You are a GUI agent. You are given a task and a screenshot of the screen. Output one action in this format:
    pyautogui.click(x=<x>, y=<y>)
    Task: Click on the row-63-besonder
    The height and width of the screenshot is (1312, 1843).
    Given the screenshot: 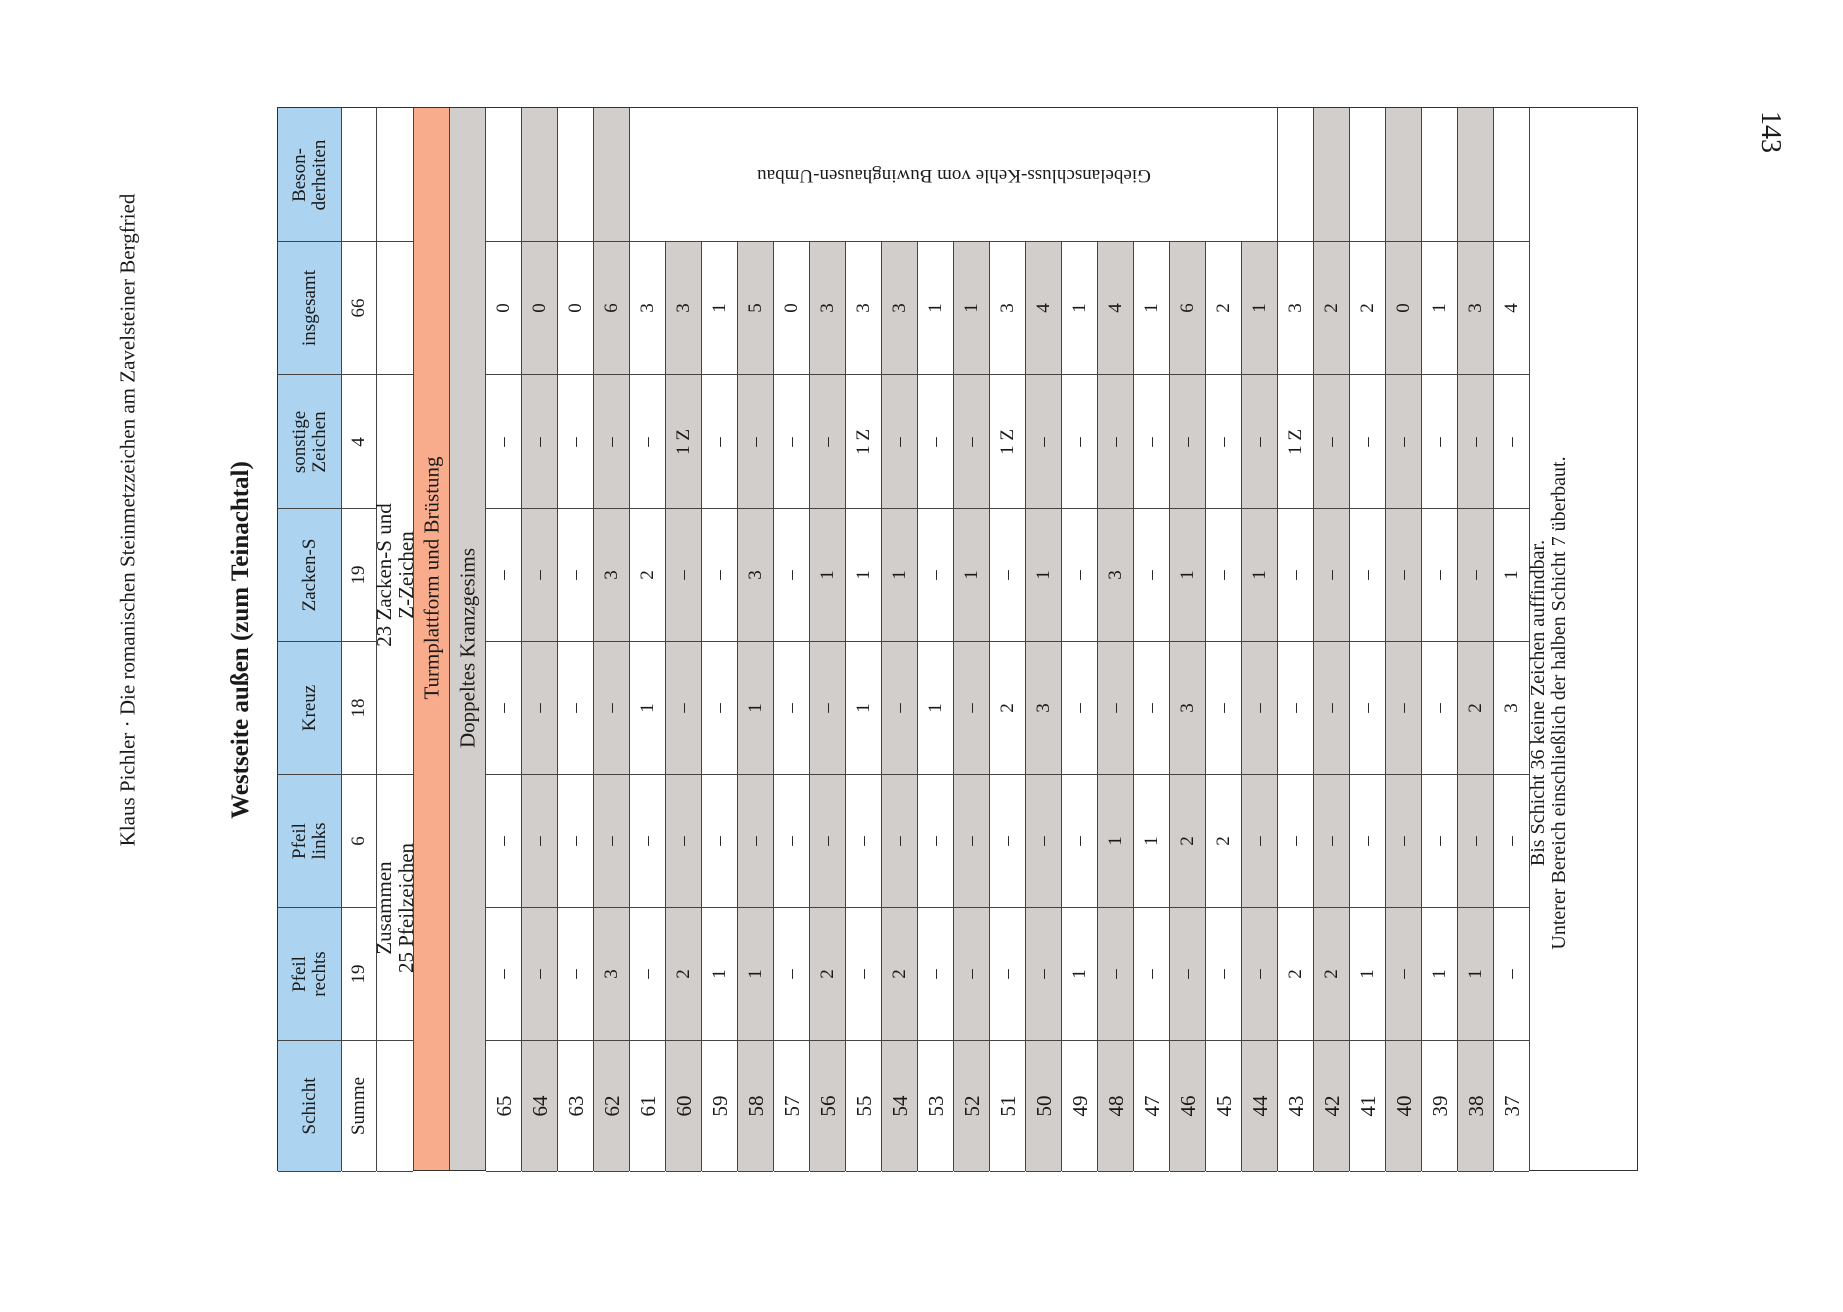 What is the action you would take?
    pyautogui.click(x=575, y=175)
    